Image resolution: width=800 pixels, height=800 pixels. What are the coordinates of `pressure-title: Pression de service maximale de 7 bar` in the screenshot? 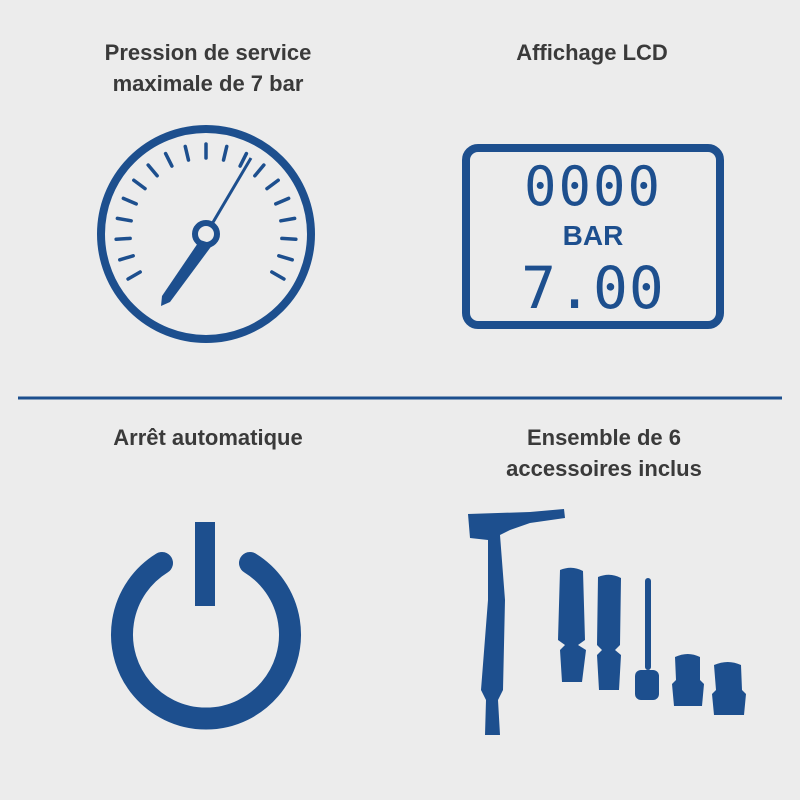 It's located at (208, 68).